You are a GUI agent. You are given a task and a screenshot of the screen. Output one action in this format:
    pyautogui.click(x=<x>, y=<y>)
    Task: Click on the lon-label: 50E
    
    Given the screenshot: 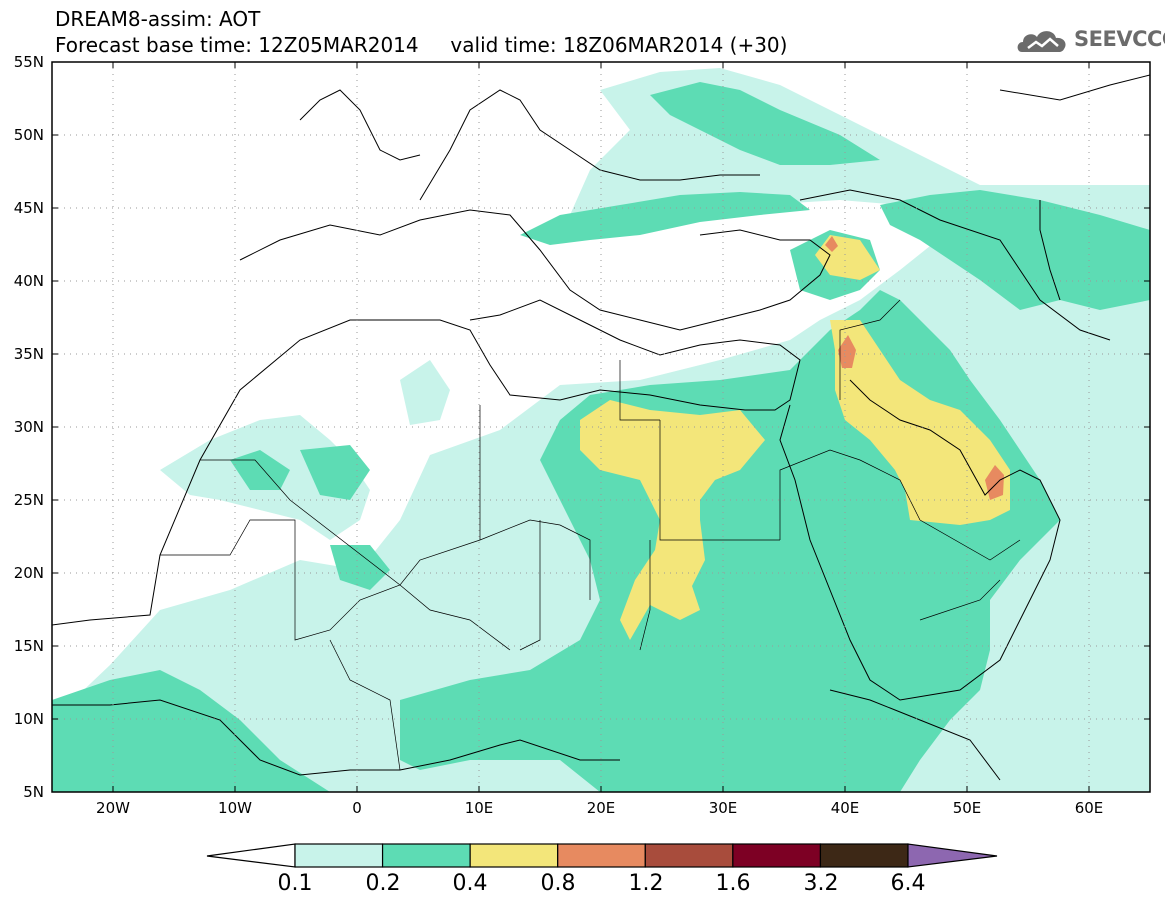 What is the action you would take?
    pyautogui.click(x=967, y=808)
    